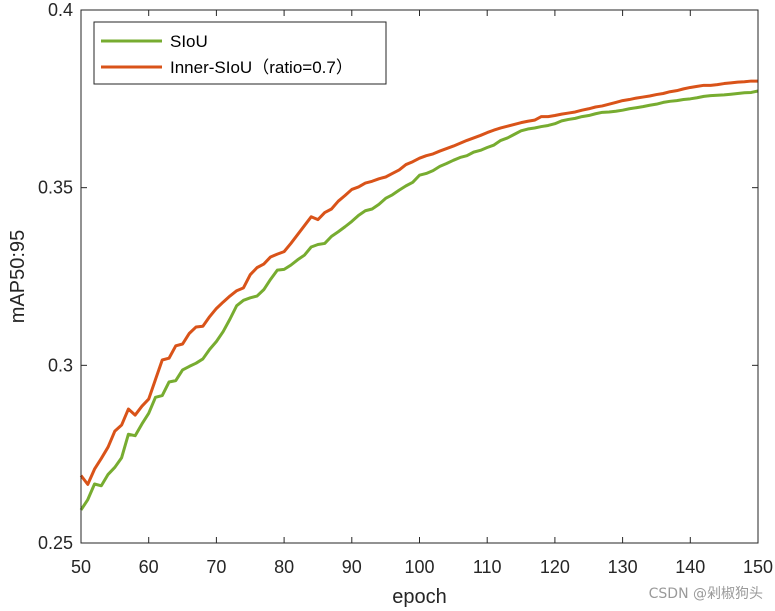 The width and height of the screenshot is (775, 611). Describe the element at coordinates (419, 567) in the screenshot. I see `x-tick-label: 100` at that location.